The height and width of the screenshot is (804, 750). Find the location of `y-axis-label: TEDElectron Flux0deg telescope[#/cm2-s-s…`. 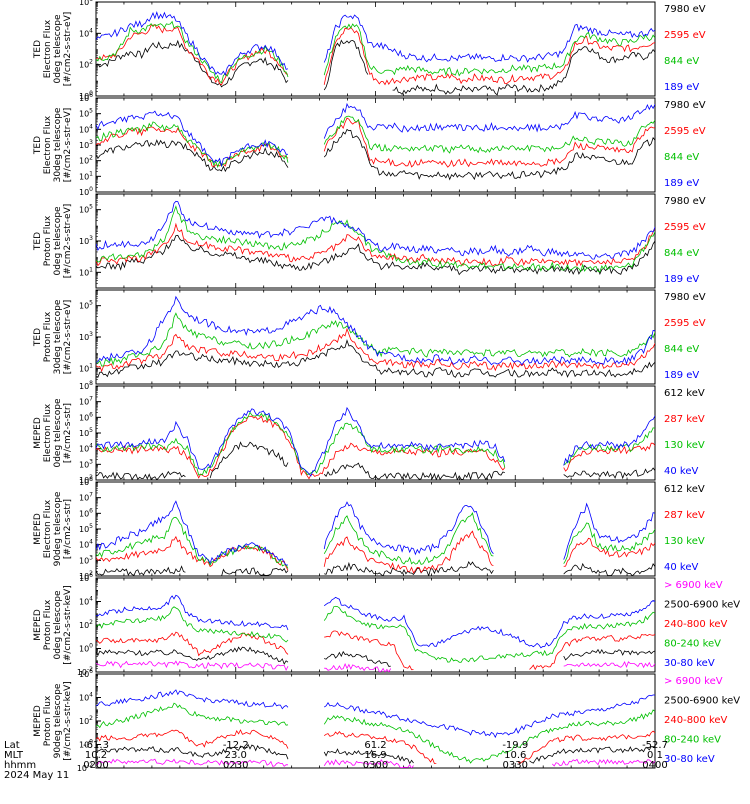

y-axis-label: TEDElectron Flux0deg telescope[#/cm2-s-s… is located at coordinates (53, 49).